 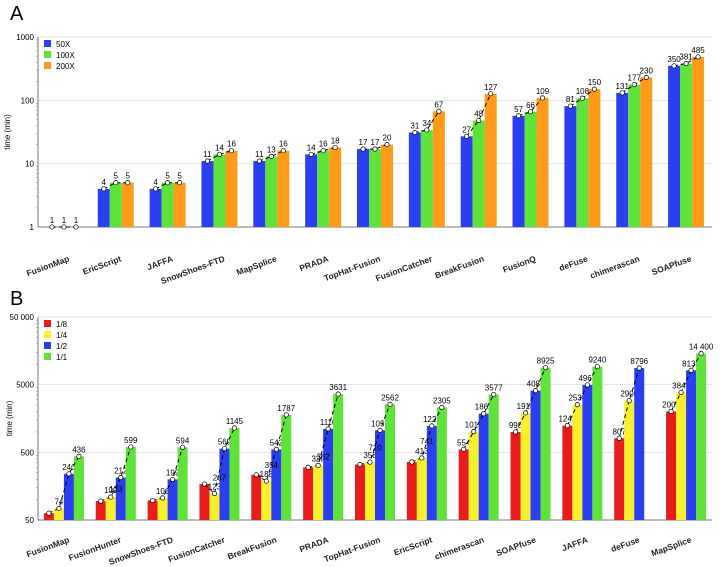 I want to click on chartb-legend-label: 1/1, so click(x=62, y=357).